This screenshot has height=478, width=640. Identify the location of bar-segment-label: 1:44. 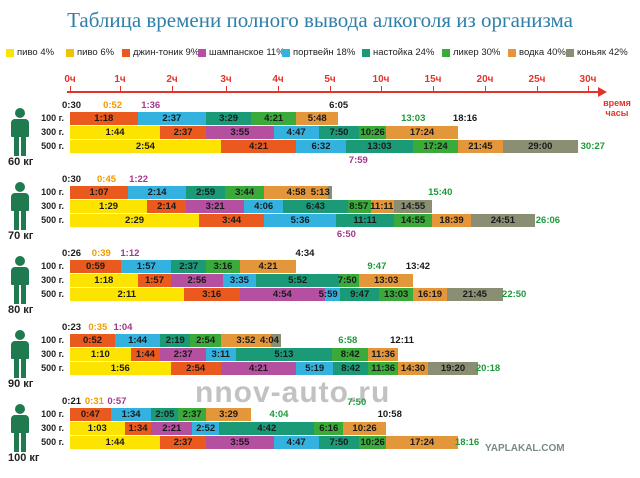
(145, 354).